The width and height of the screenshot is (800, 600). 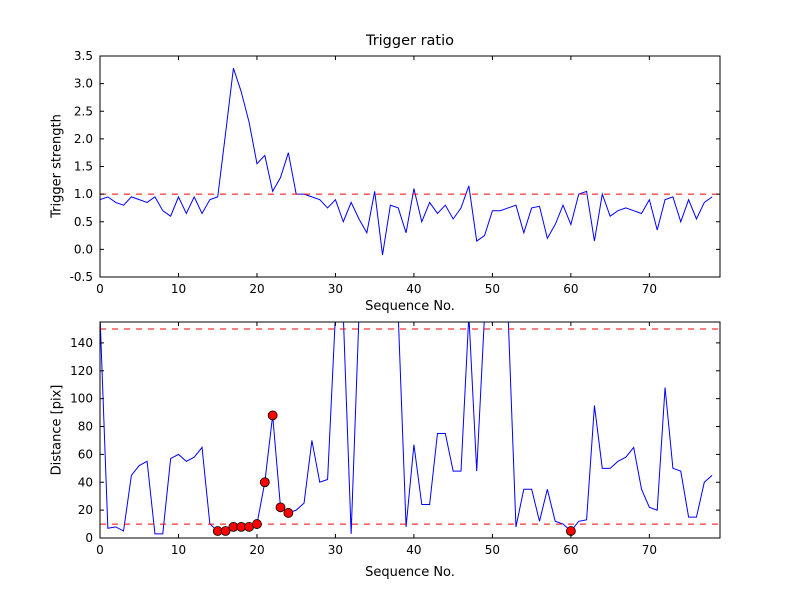 I want to click on y-tick-label: 3.5, so click(x=83, y=56).